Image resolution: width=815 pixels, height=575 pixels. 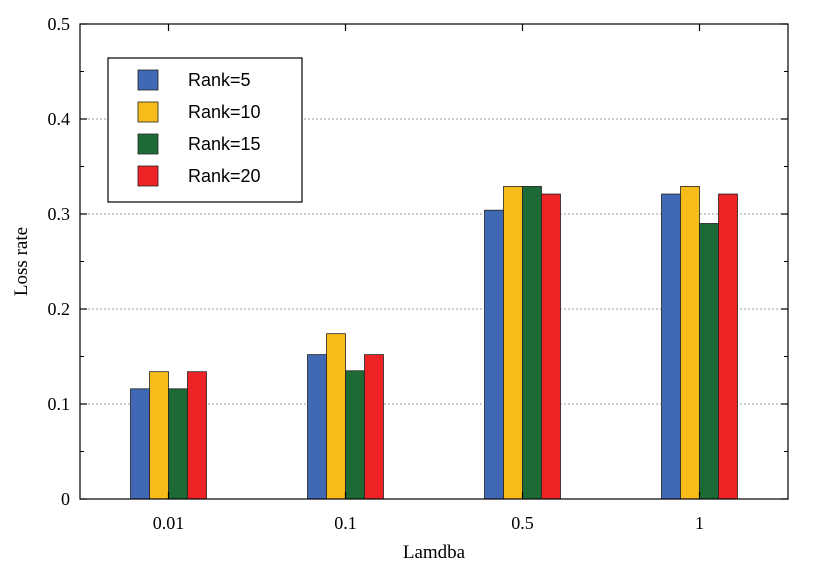 What do you see at coordinates (65, 499) in the screenshot?
I see `y-tick-label: 0` at bounding box center [65, 499].